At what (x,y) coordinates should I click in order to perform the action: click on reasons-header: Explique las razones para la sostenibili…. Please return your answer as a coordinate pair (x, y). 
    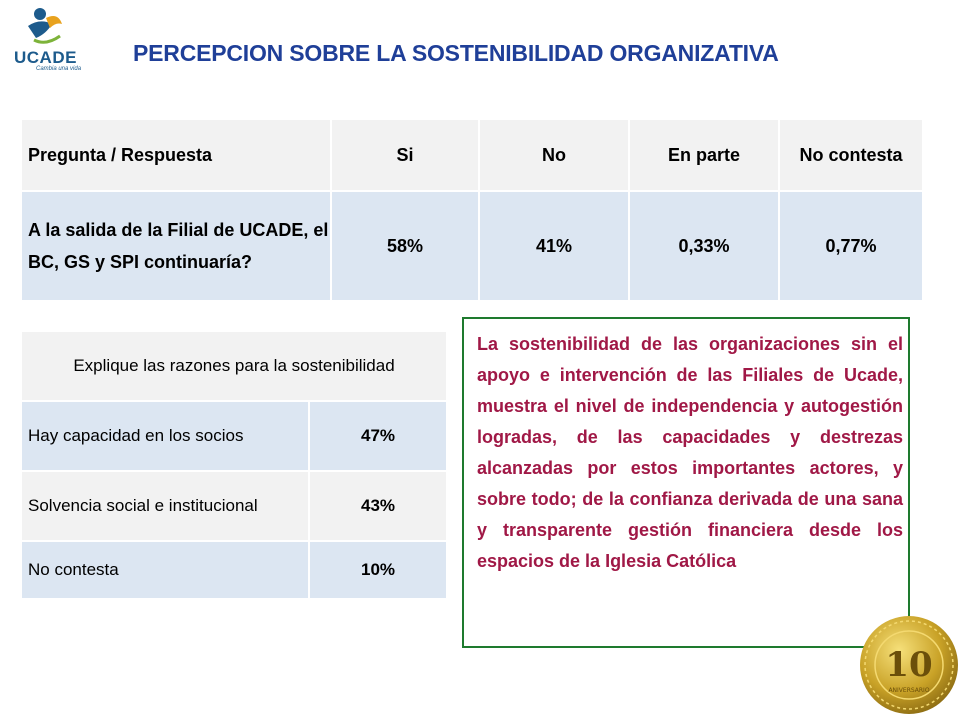
    Looking at the image, I should click on (234, 366).